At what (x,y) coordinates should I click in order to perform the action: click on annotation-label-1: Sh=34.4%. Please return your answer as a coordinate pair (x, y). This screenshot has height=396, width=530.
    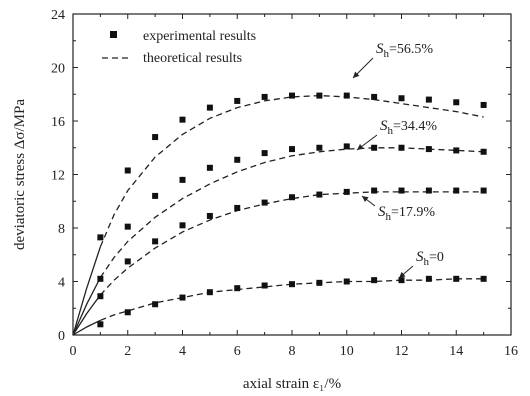
    Looking at the image, I should click on (408, 127).